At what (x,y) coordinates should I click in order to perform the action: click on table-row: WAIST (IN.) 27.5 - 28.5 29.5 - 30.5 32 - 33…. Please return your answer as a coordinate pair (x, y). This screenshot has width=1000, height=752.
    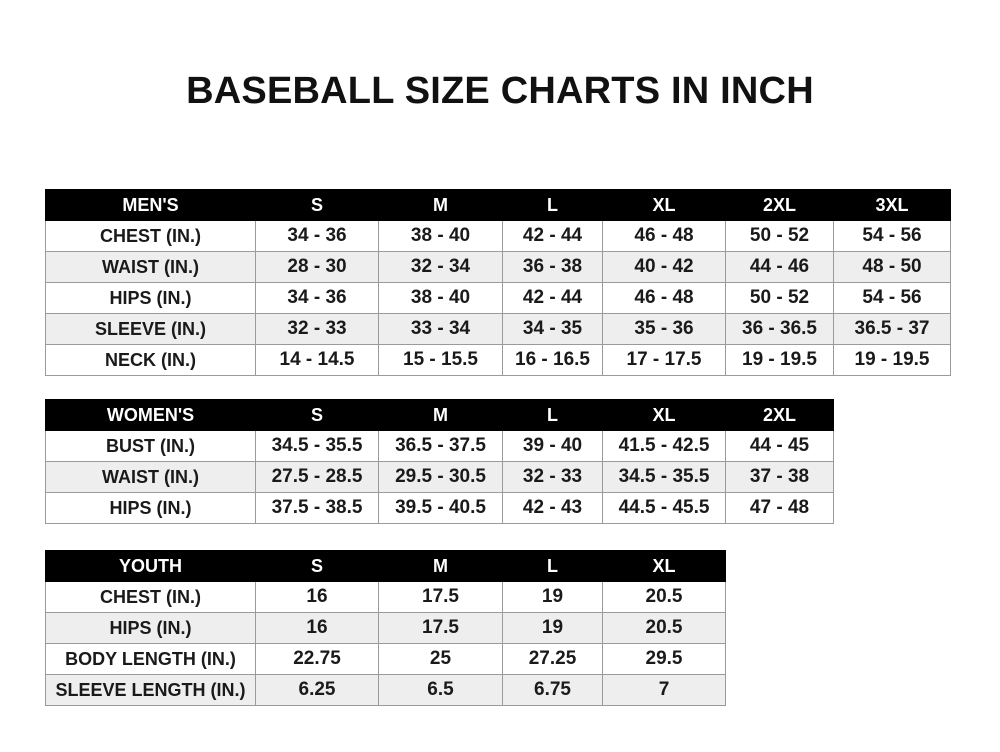
    Looking at the image, I should click on (439, 477).